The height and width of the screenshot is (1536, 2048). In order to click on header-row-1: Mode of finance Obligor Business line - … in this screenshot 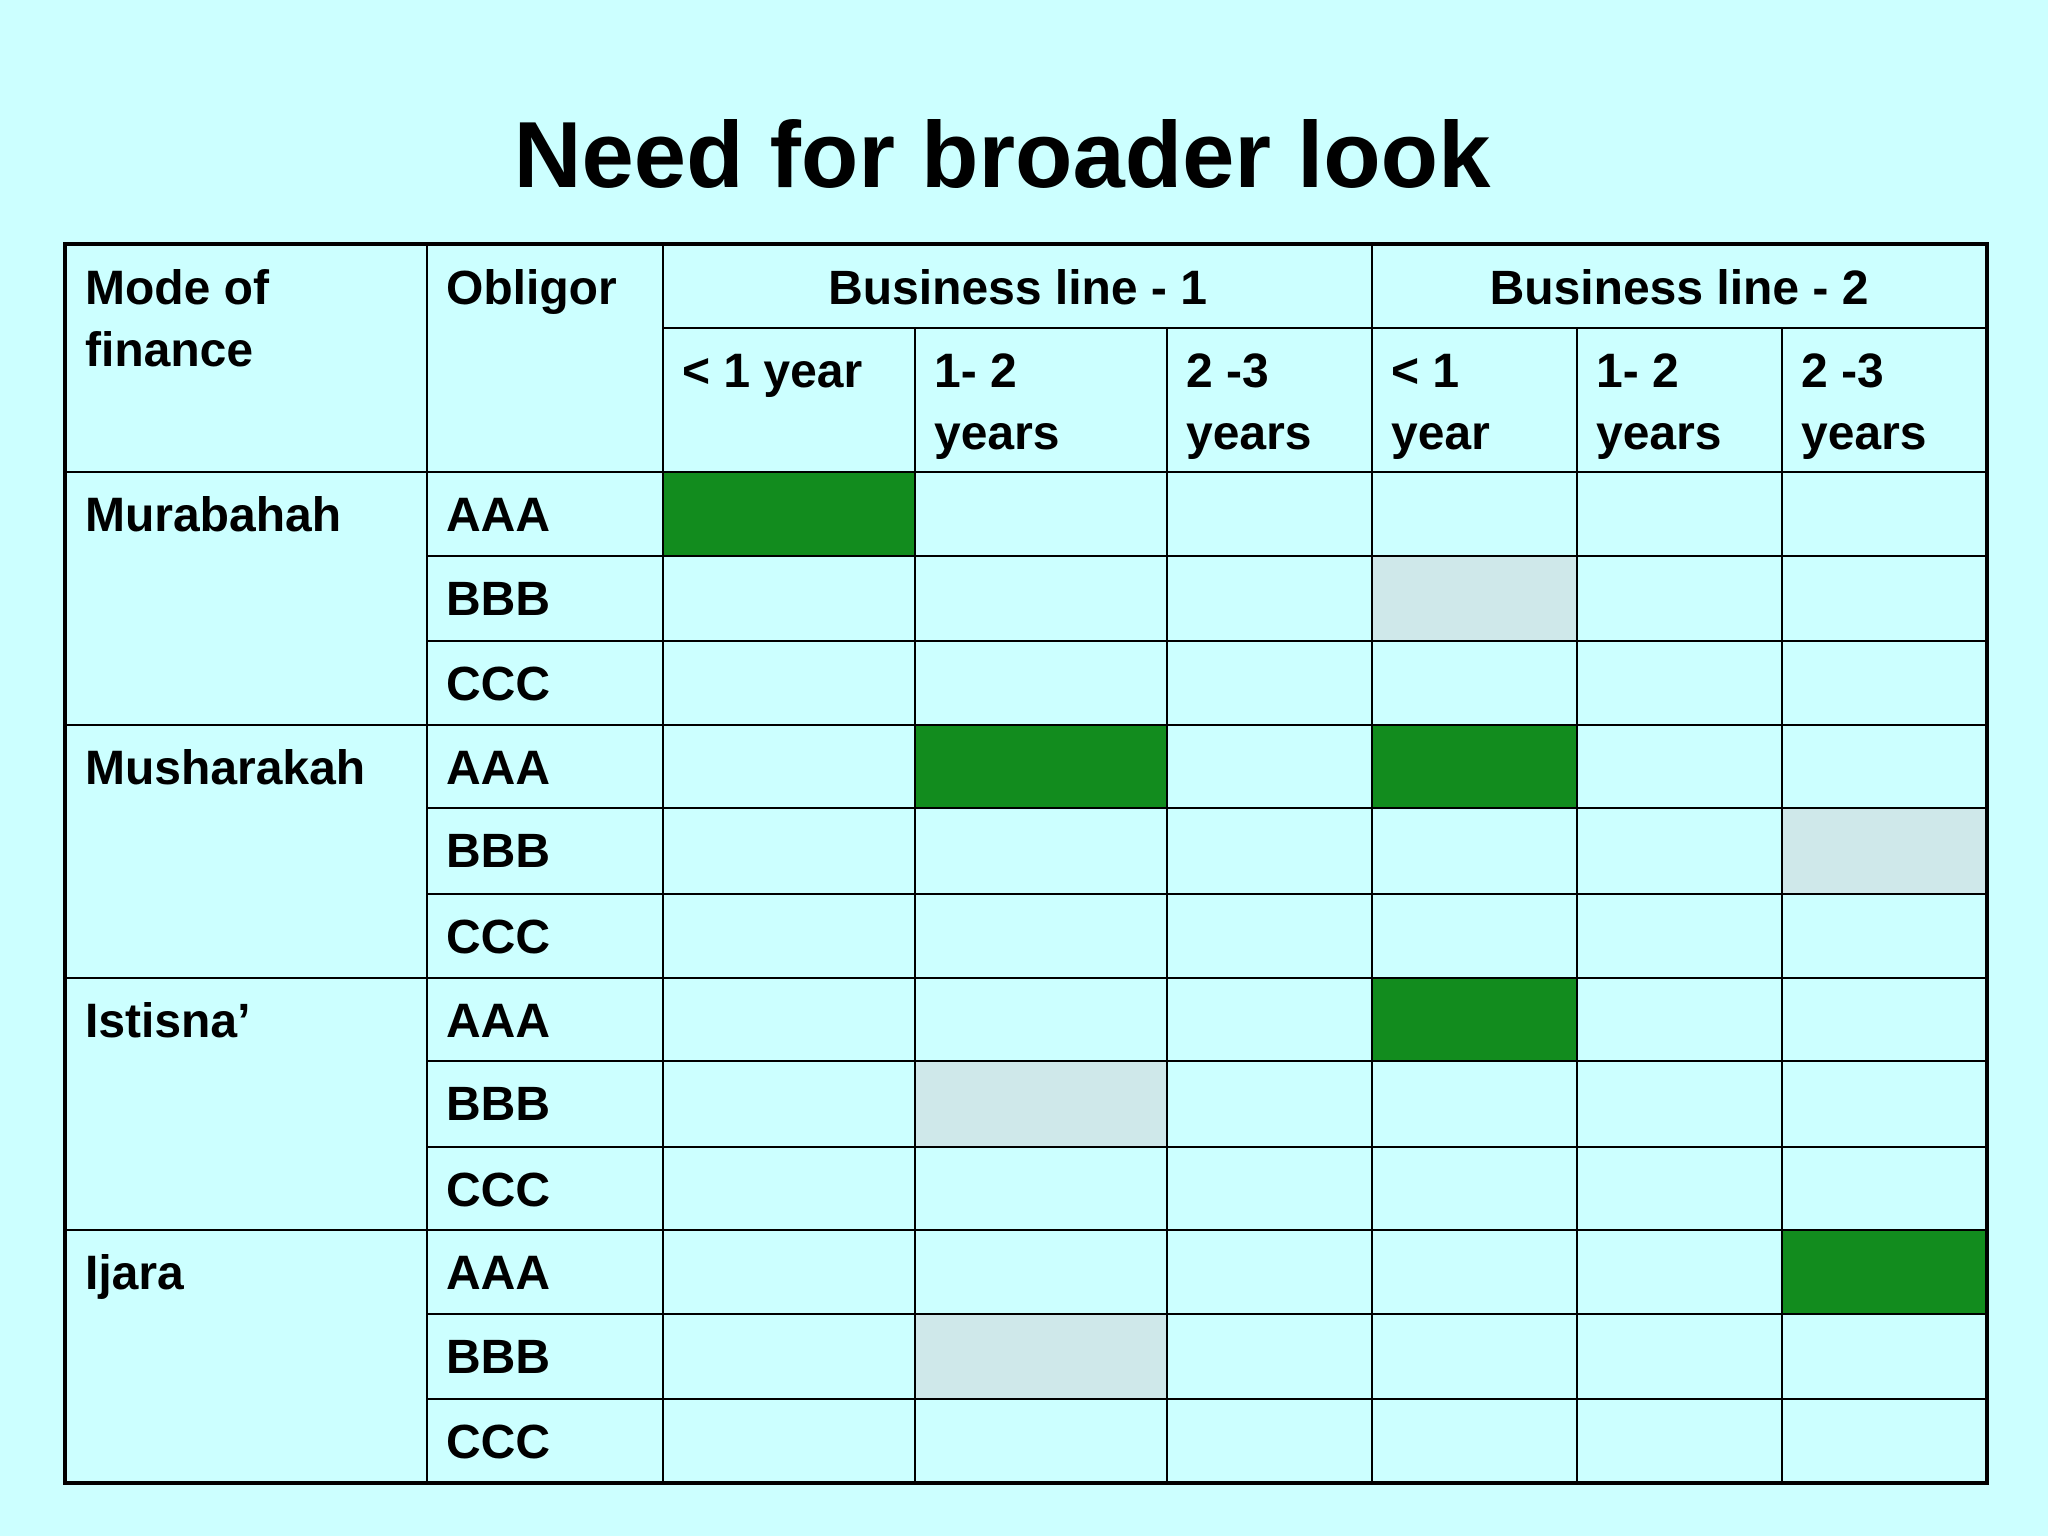, I will do `click(1026, 358)`.